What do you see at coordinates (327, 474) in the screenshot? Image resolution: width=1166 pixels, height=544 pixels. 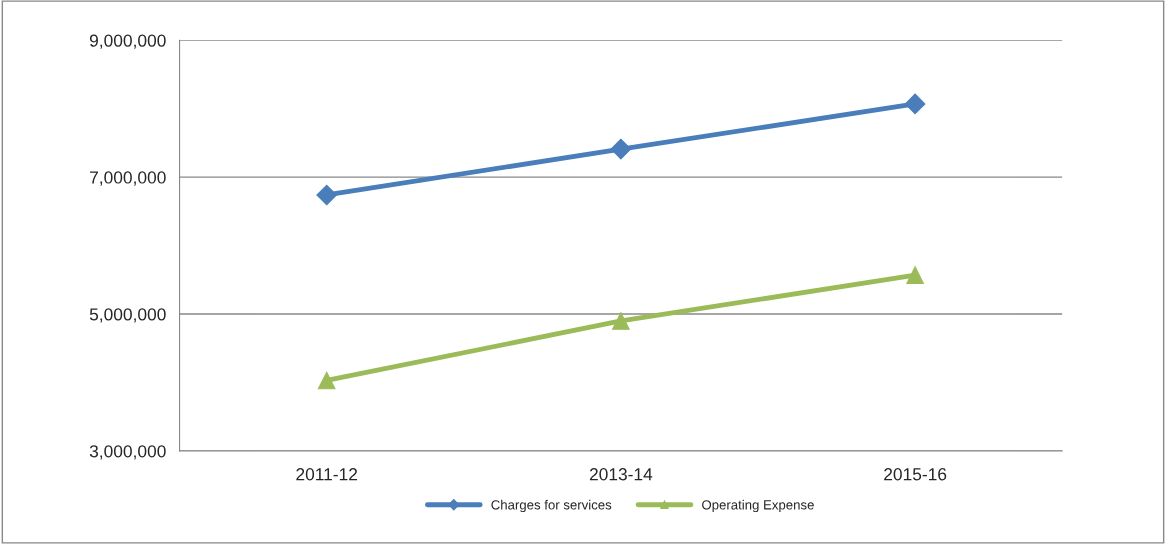 I see `x-tick-label: 2011-12` at bounding box center [327, 474].